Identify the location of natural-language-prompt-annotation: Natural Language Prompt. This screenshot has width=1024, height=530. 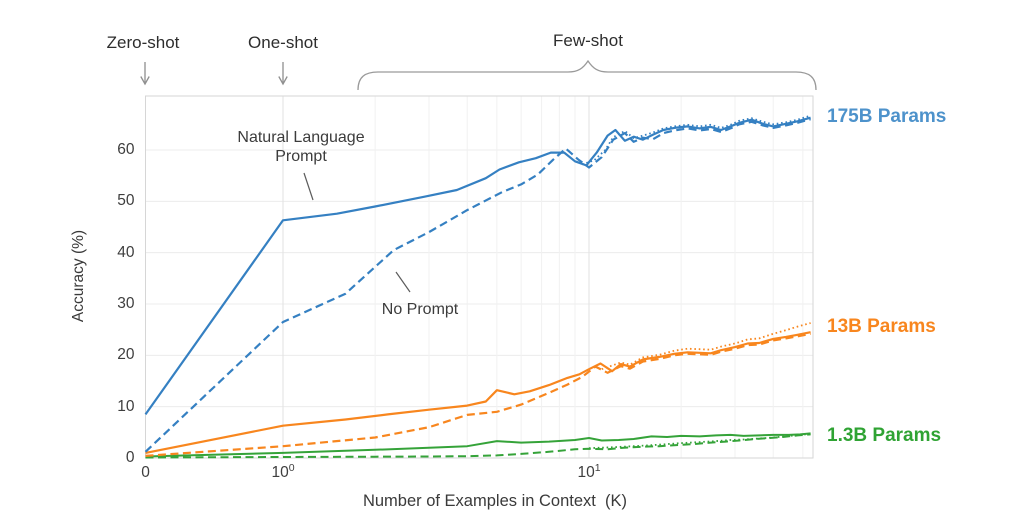
(301, 147).